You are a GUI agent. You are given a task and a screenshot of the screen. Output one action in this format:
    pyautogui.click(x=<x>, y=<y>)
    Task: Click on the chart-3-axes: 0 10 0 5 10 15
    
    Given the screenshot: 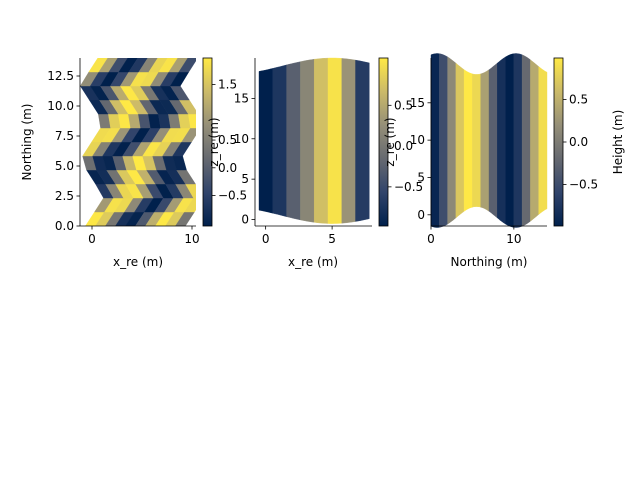 What is the action you would take?
    pyautogui.click(x=478, y=152)
    